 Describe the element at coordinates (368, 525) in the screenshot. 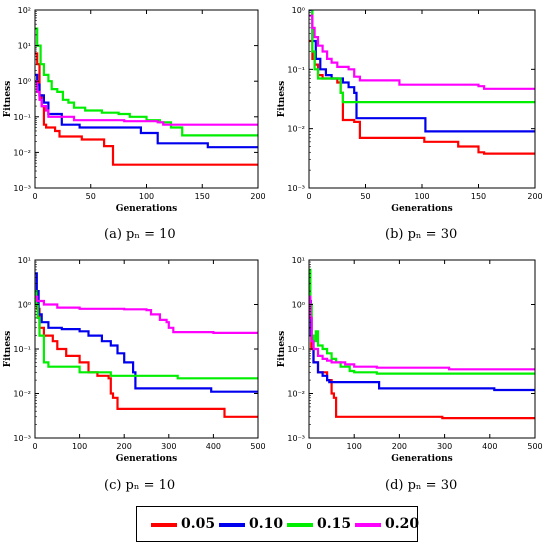

I see `legend-swatch-0.20` at that location.